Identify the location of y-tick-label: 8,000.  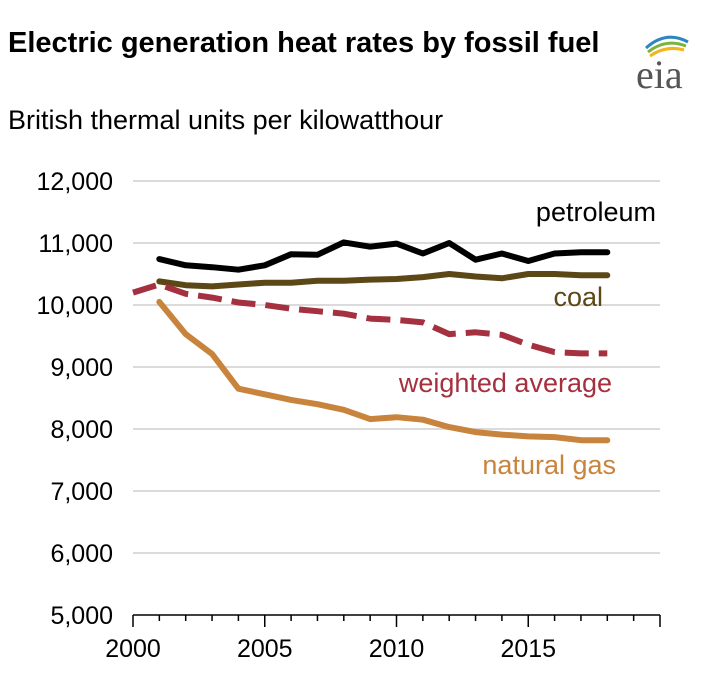
(81, 430).